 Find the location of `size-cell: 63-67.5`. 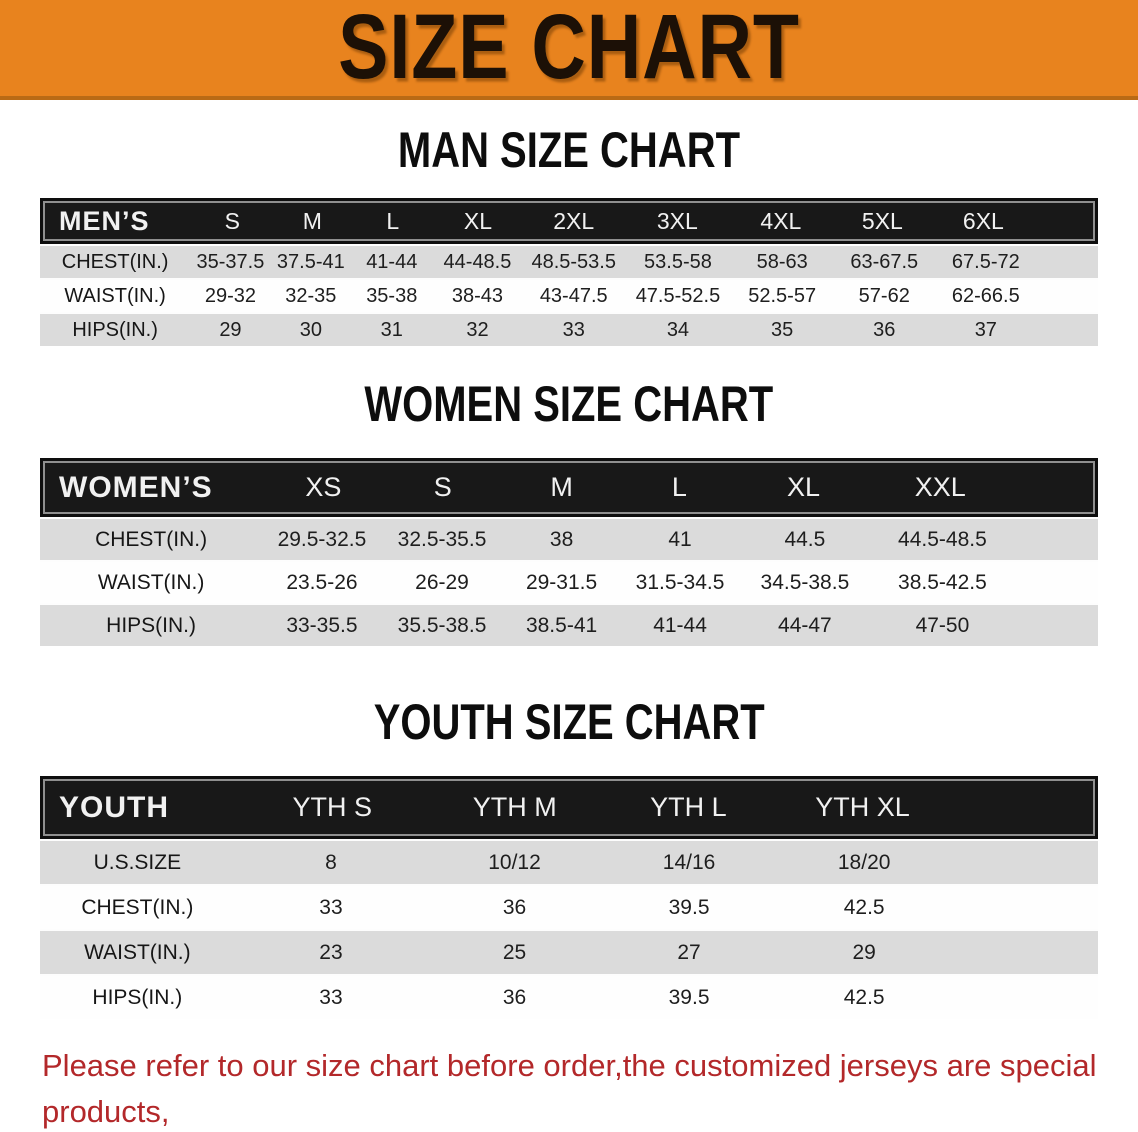

size-cell: 63-67.5 is located at coordinates (884, 261).